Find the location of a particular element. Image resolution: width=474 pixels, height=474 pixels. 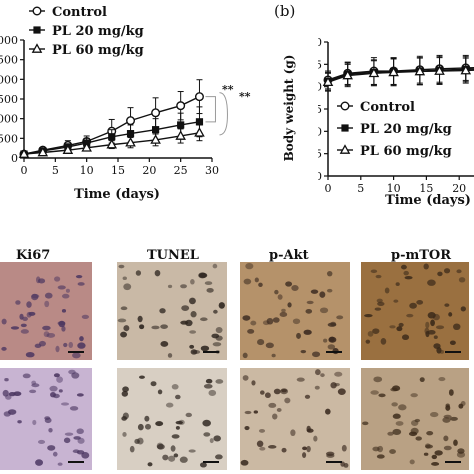

b-x-tick-label: 15 is located at coordinates (426, 188).